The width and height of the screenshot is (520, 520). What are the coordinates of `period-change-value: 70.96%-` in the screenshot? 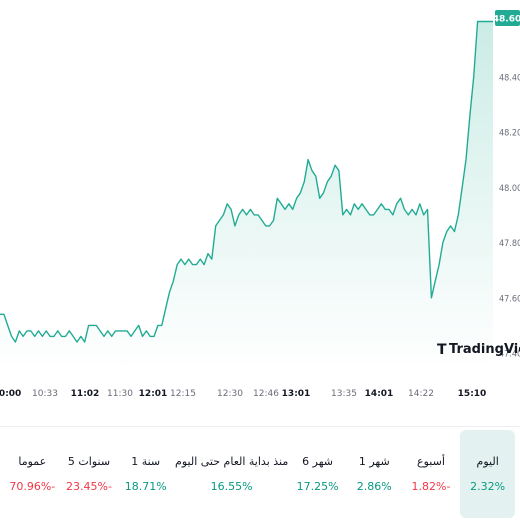 It's located at (32, 486).